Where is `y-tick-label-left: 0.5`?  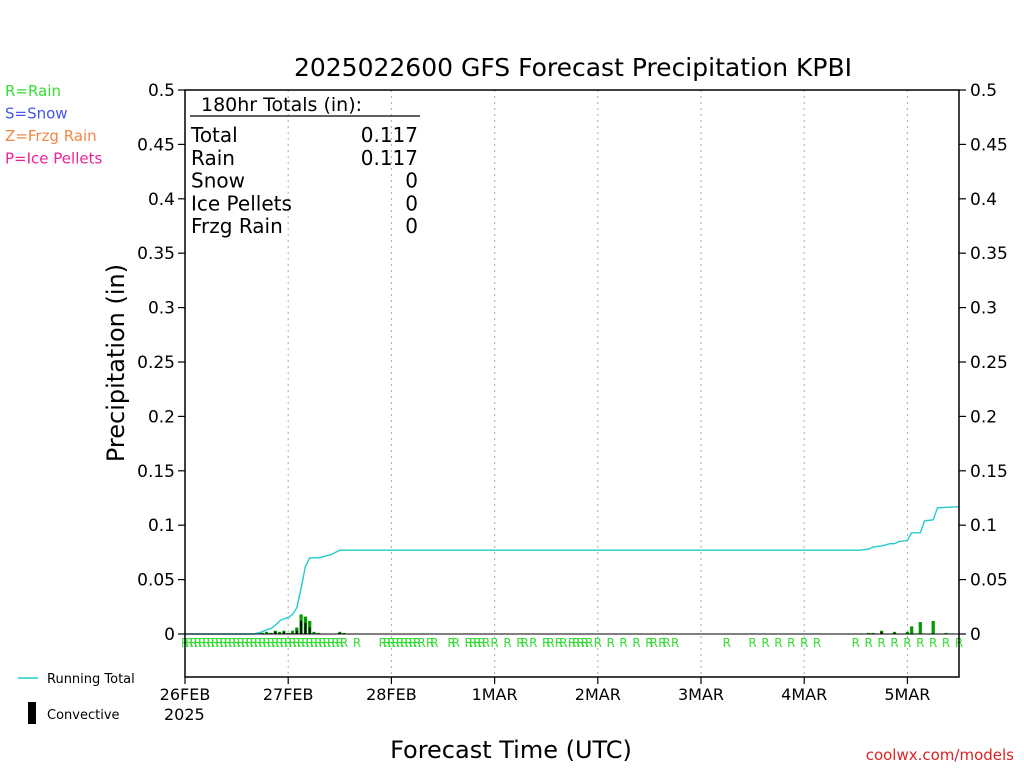
y-tick-label-left: 0.5 is located at coordinates (161, 91).